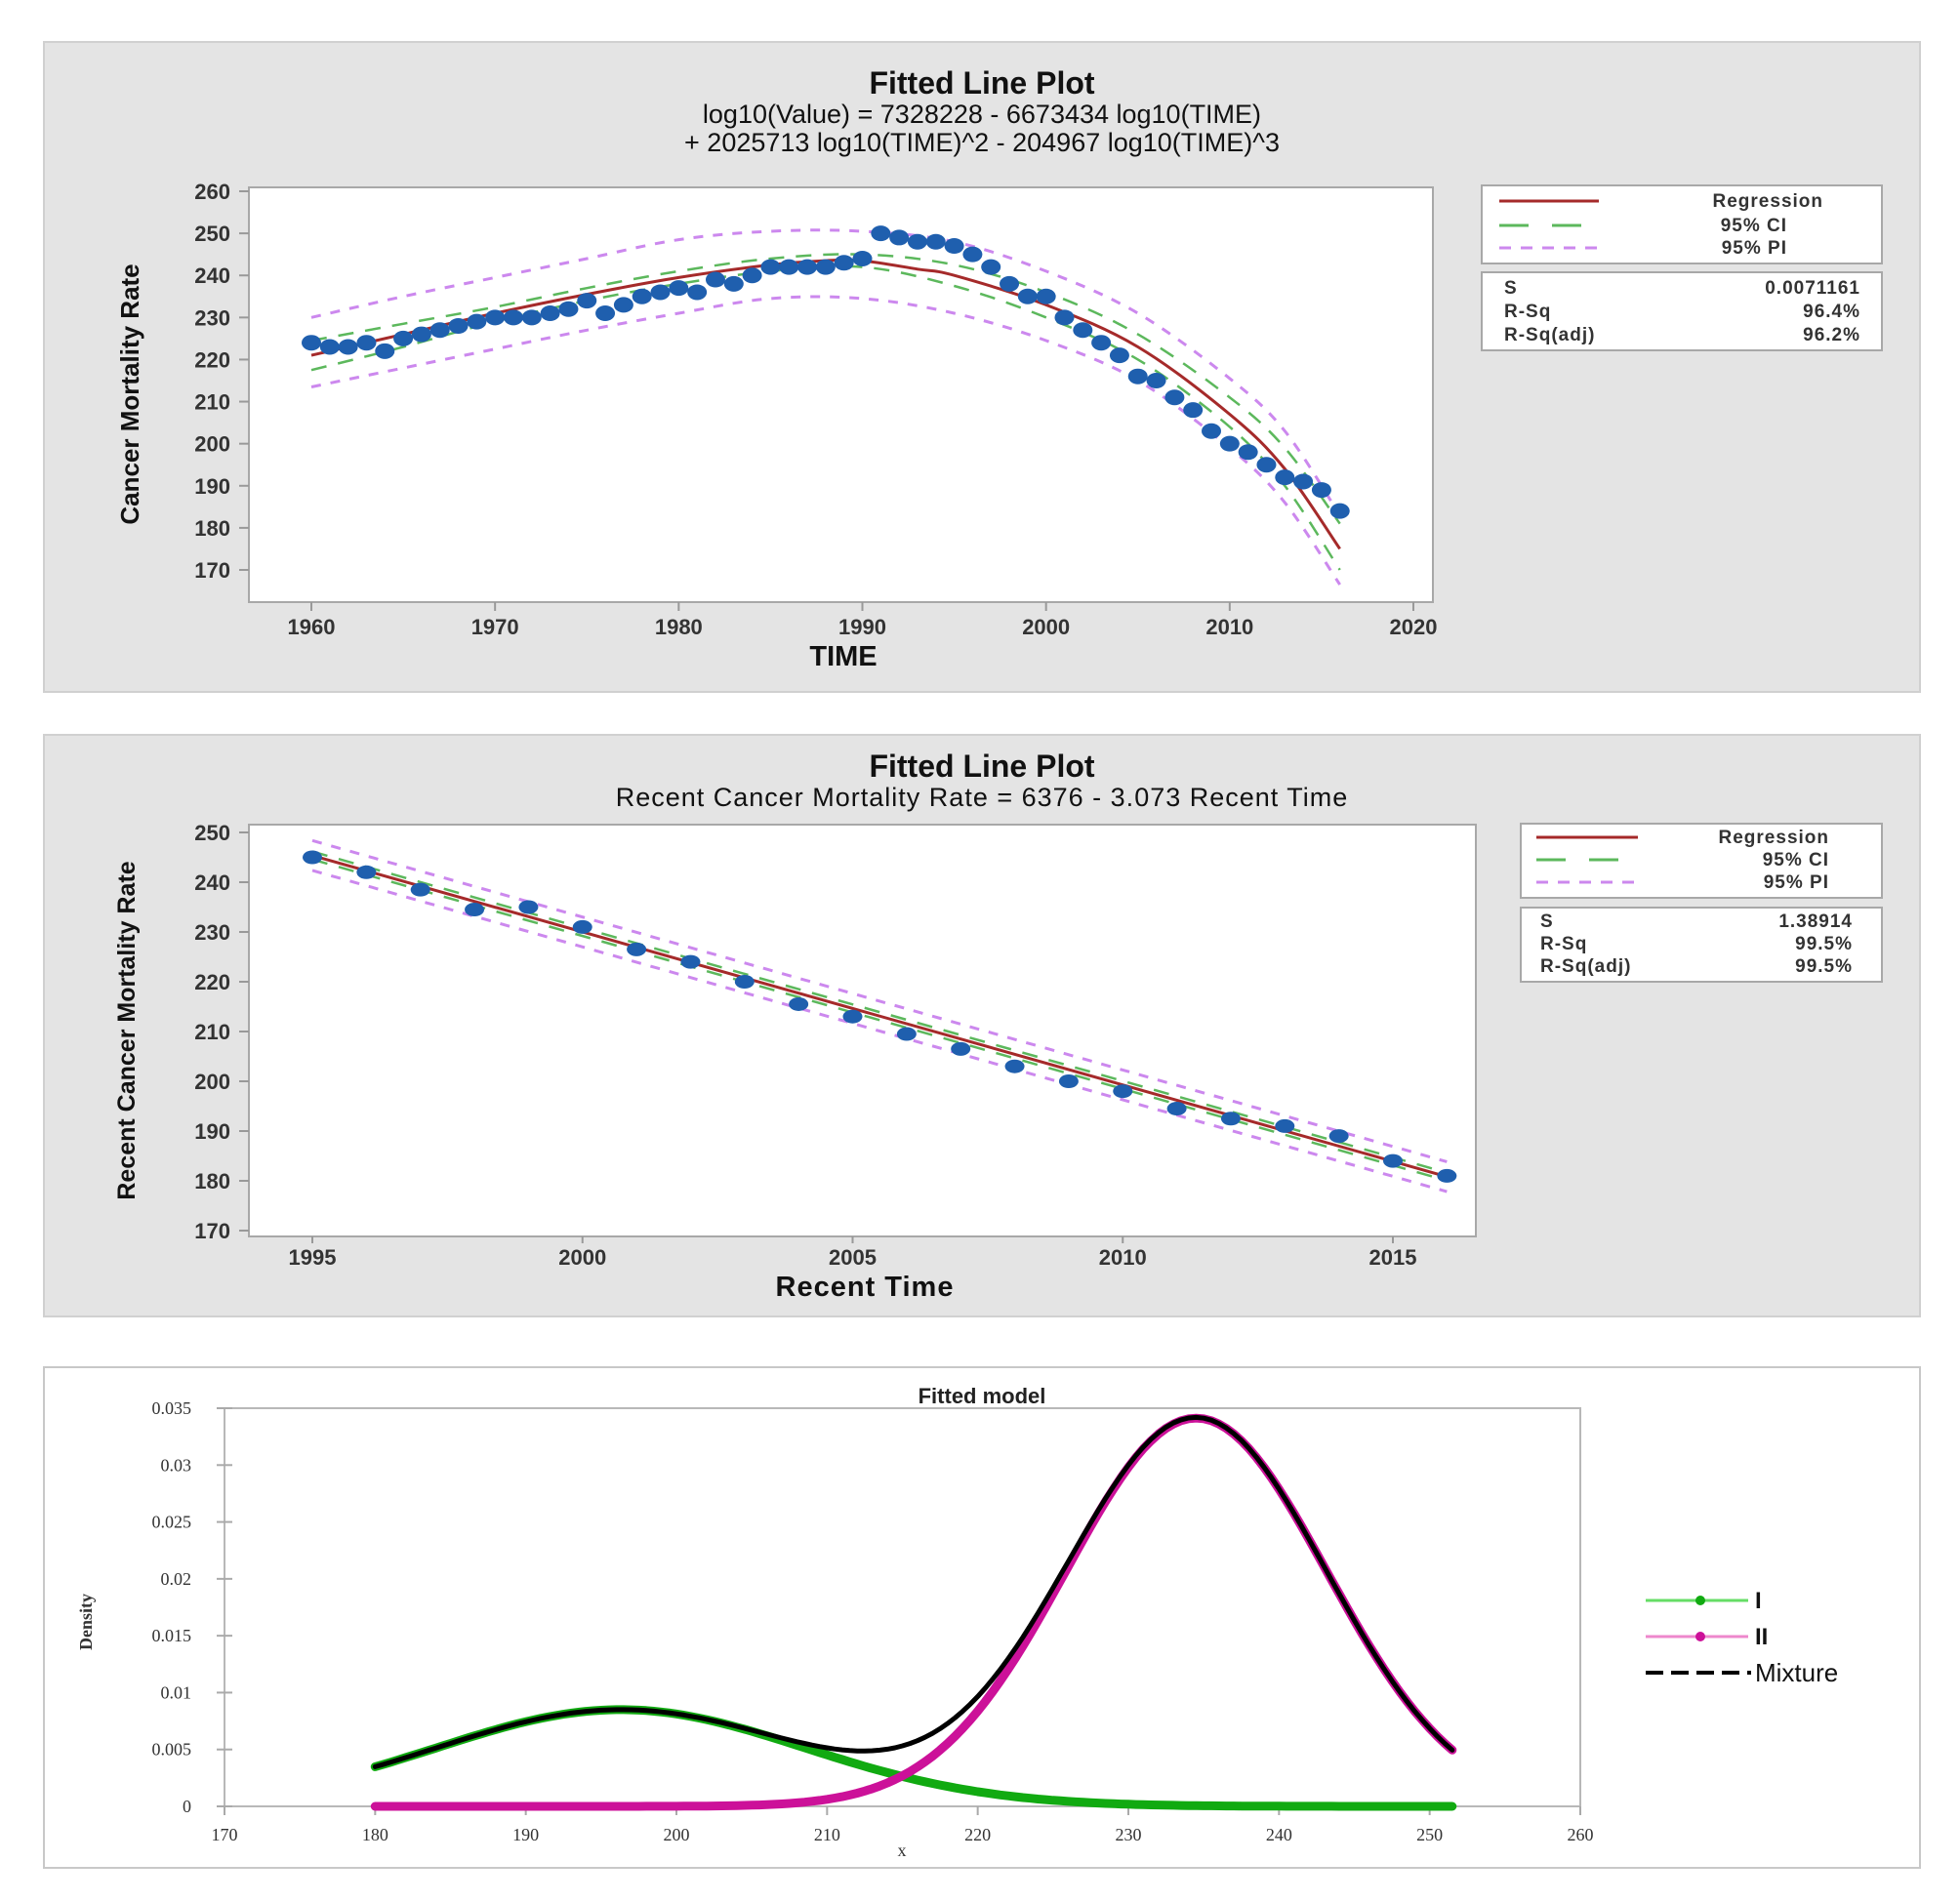 This screenshot has height=1902, width=1960. I want to click on chart-1-y-tick-label: 180, so click(212, 529).